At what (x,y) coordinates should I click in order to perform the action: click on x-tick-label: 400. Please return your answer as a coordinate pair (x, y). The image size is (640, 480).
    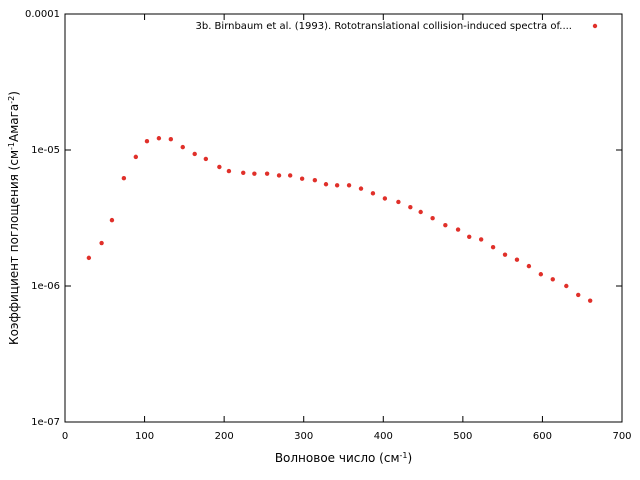
    Looking at the image, I should click on (383, 436).